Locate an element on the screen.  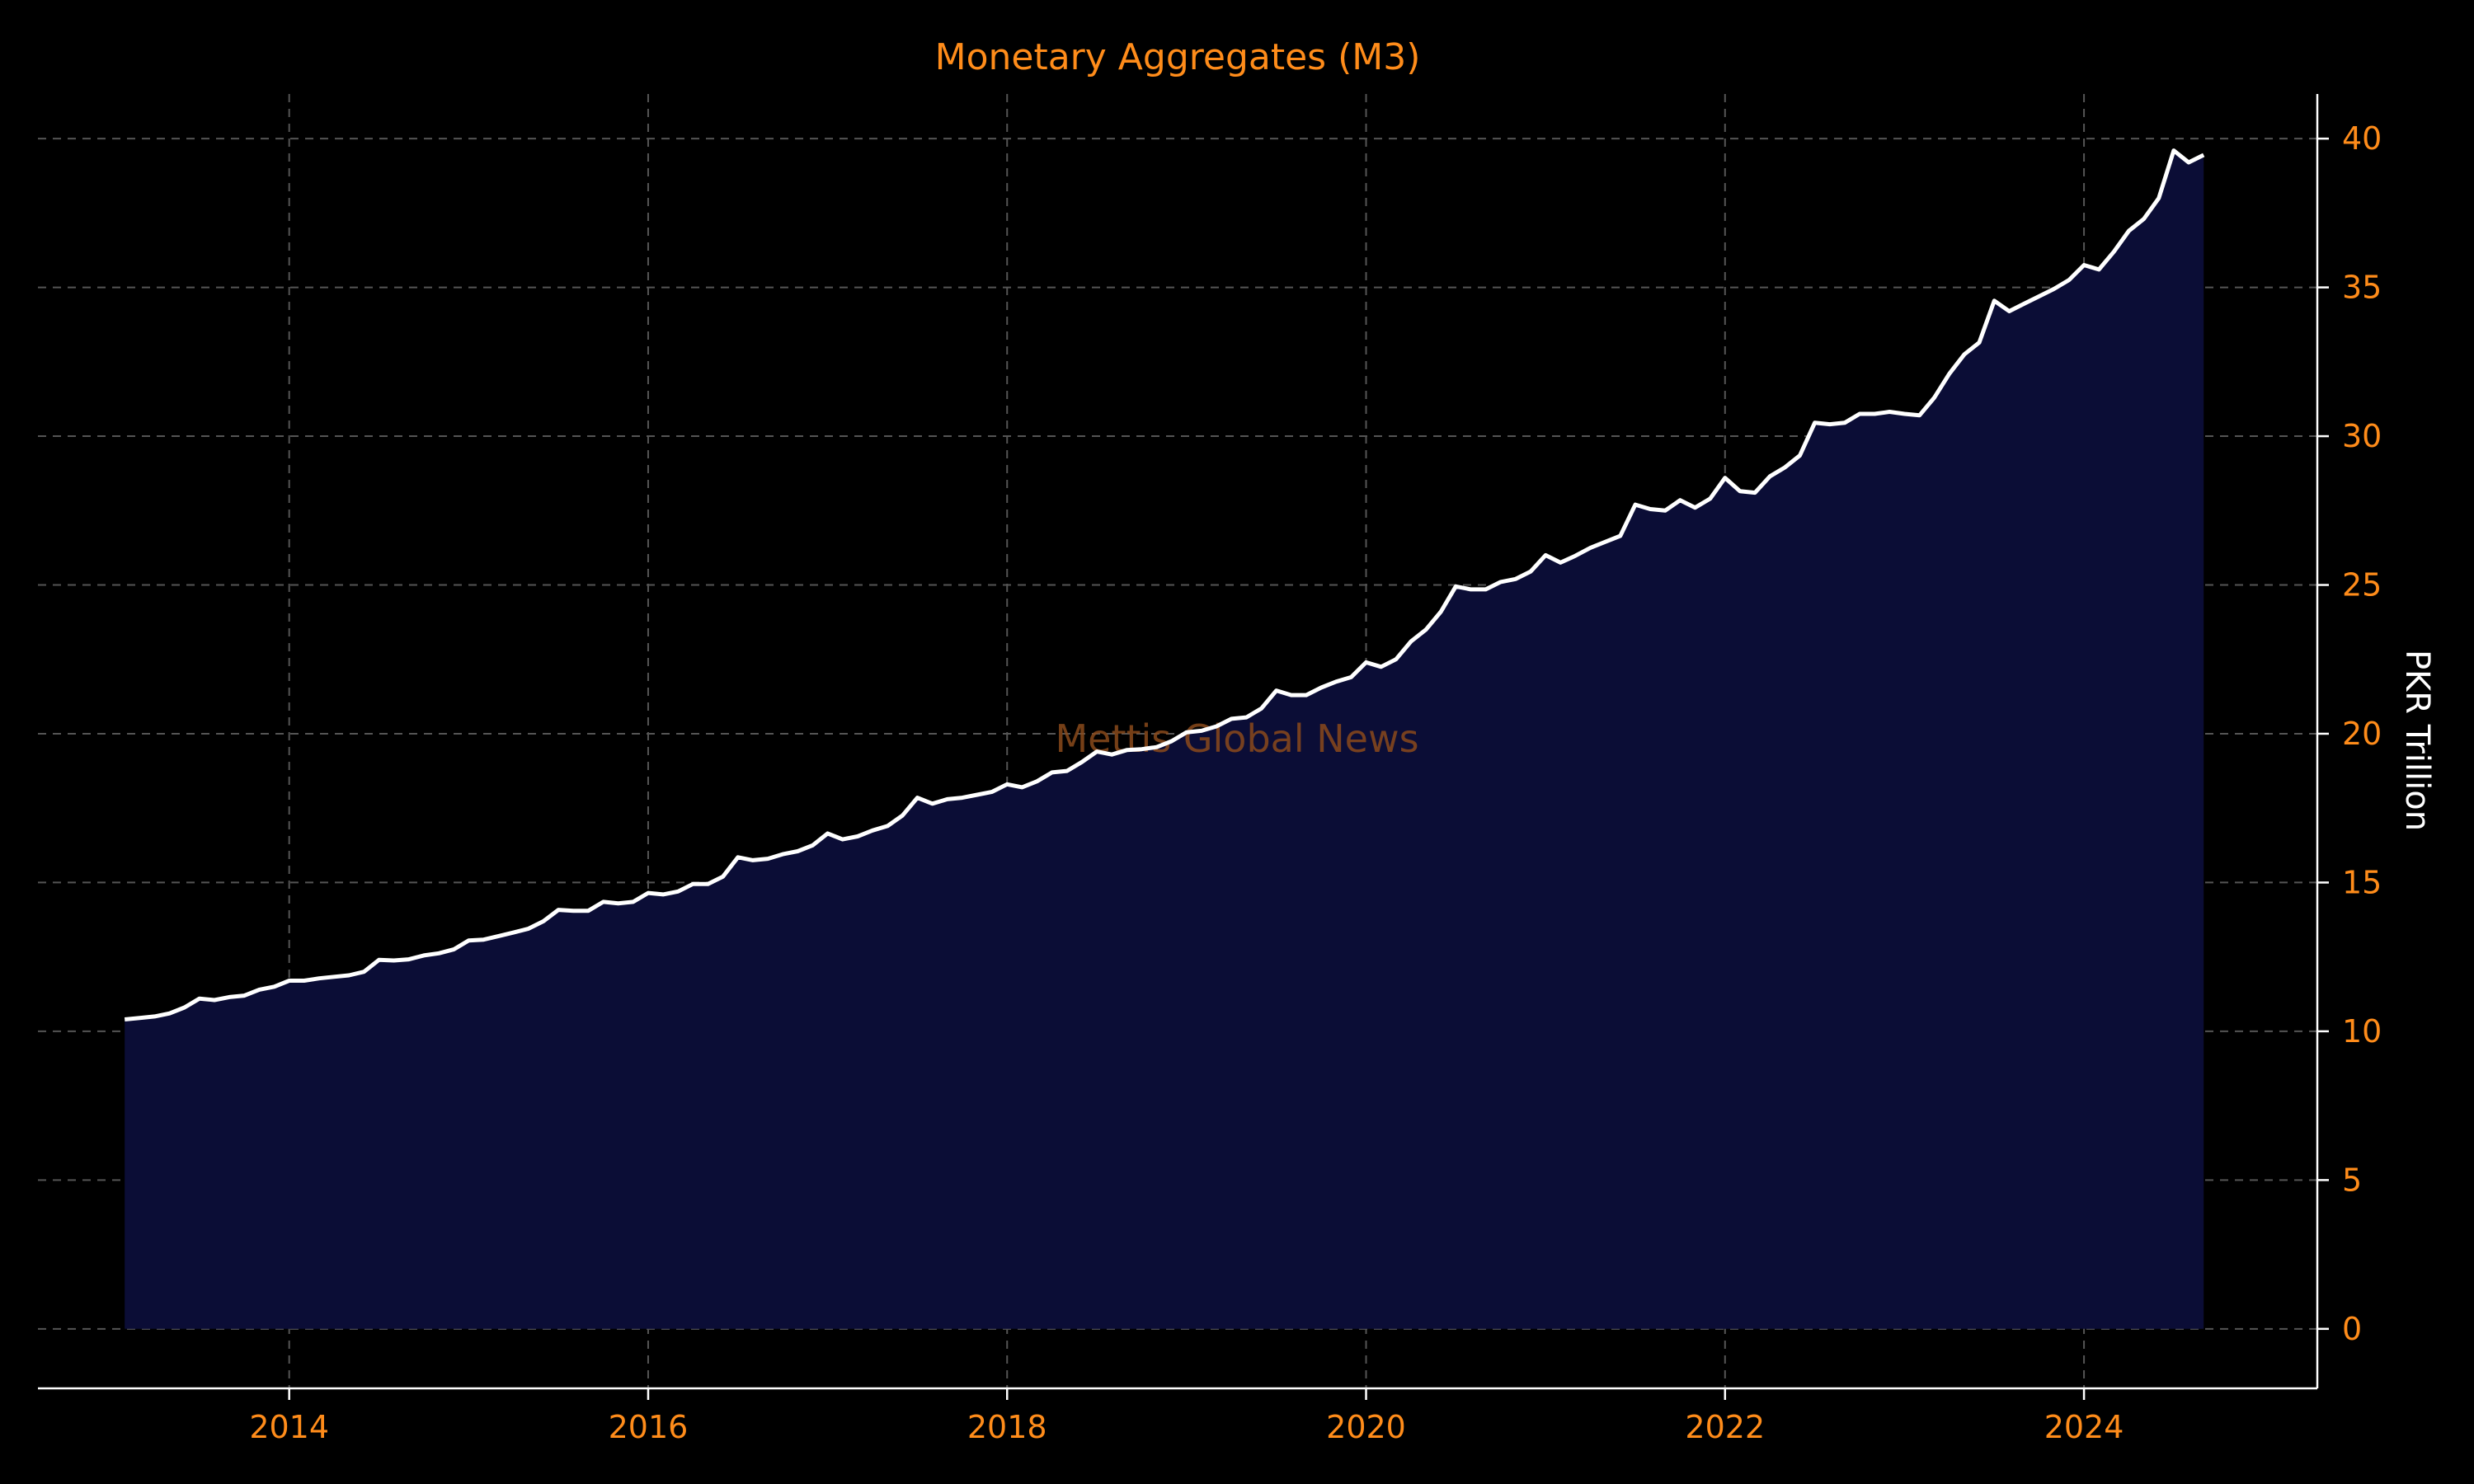
y-tick-label-20: 20 is located at coordinates (2362, 734).